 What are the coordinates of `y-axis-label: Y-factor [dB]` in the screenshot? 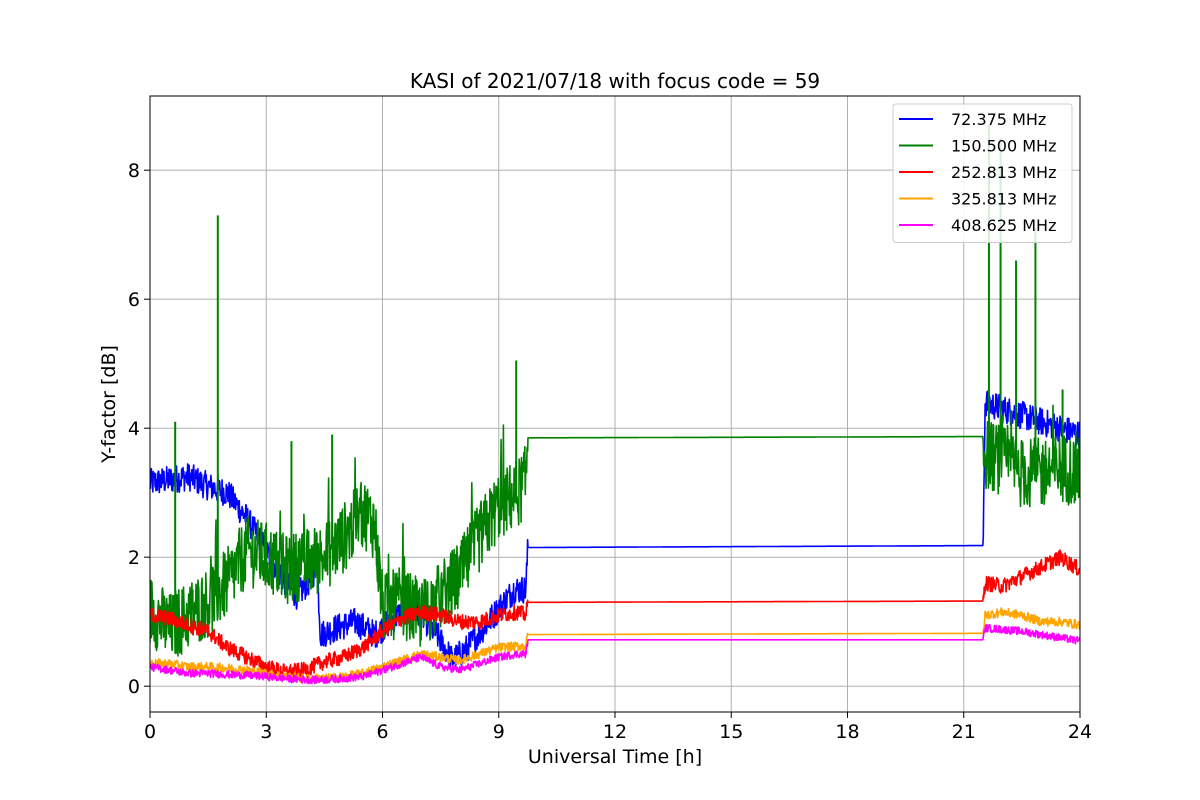 It's located at (109, 404).